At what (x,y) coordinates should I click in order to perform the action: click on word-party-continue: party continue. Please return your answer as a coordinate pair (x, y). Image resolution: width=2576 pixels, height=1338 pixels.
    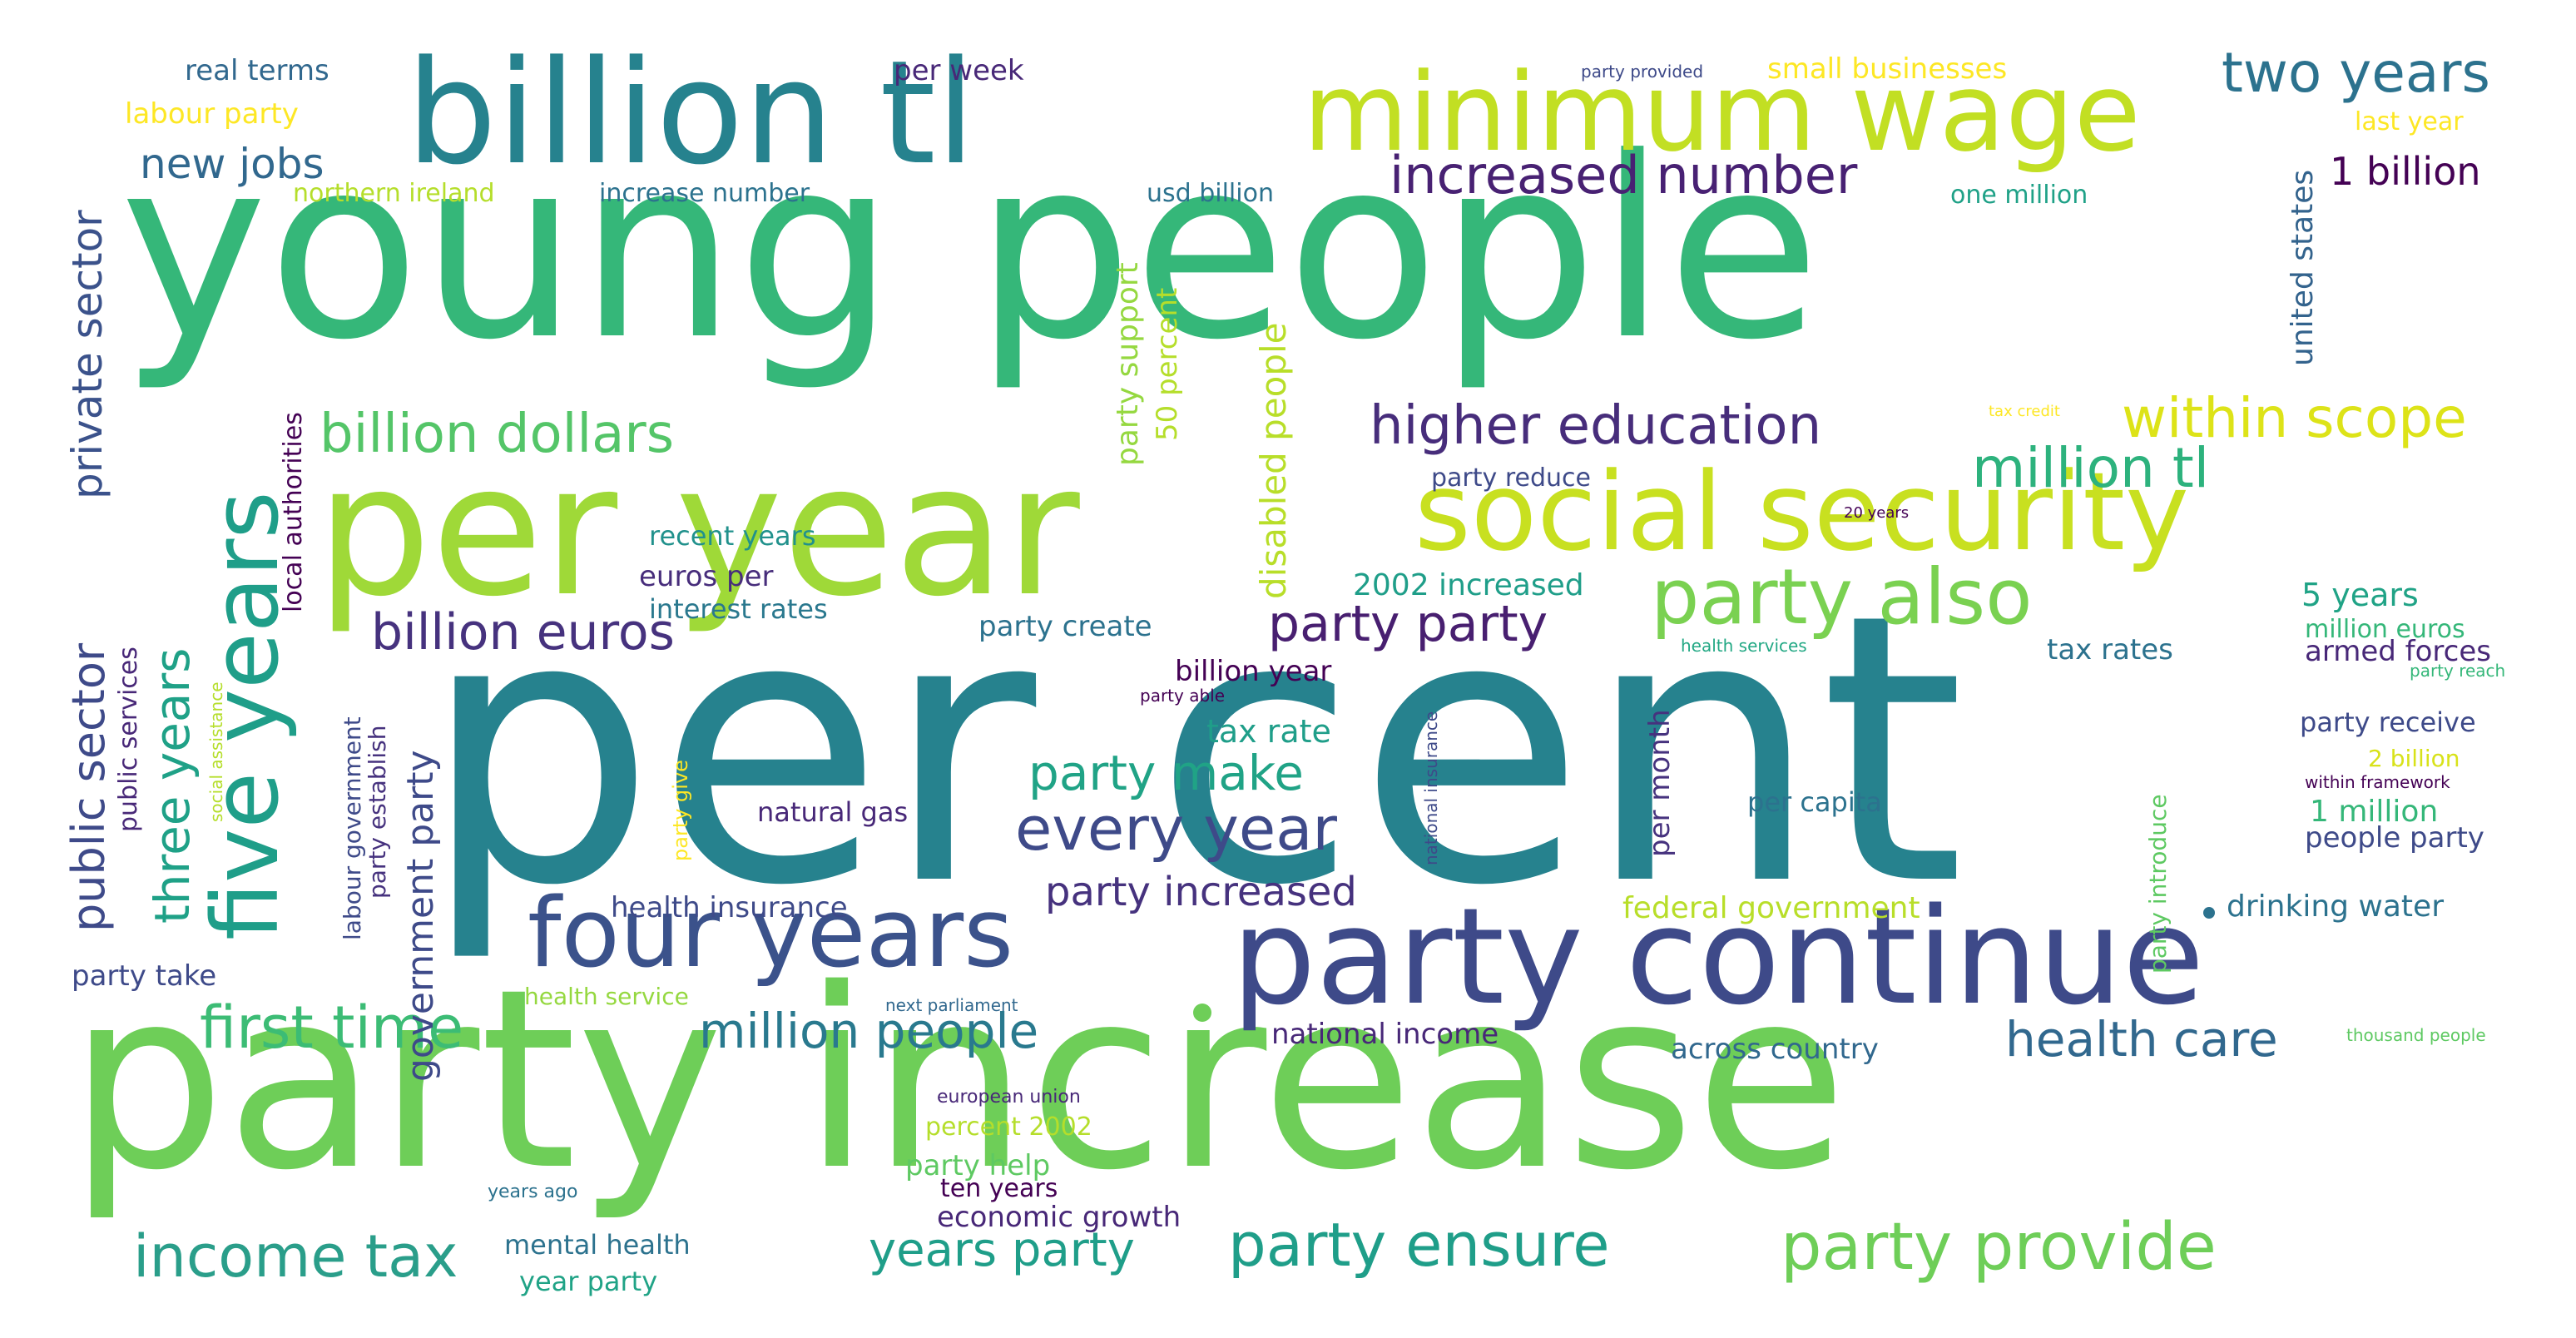
    Looking at the image, I should click on (1718, 956).